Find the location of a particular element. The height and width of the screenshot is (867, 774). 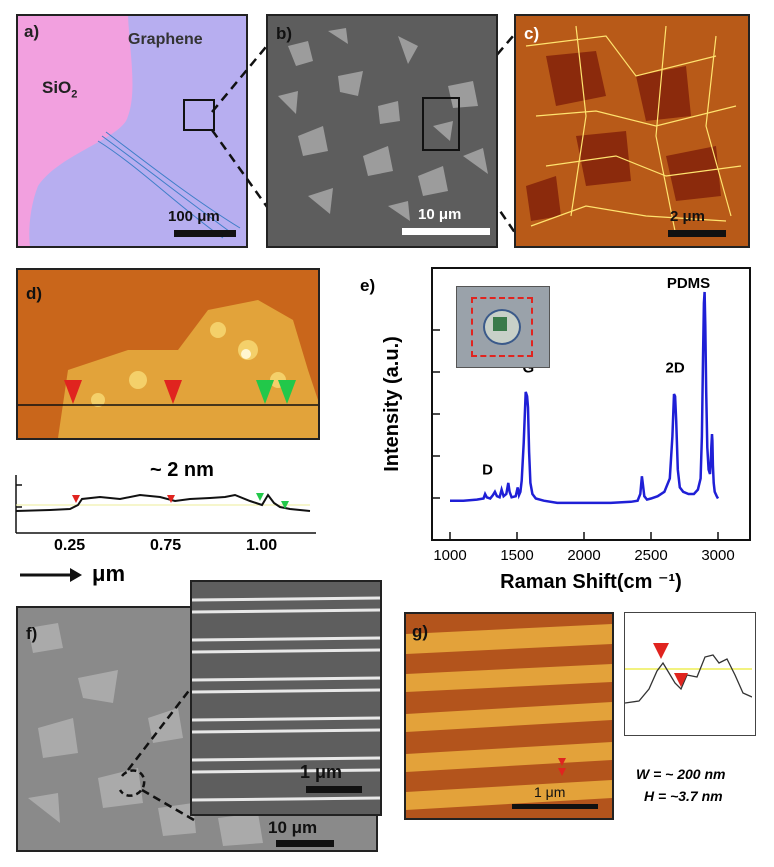

scale-label: 2 μm is located at coordinates (688, 216).